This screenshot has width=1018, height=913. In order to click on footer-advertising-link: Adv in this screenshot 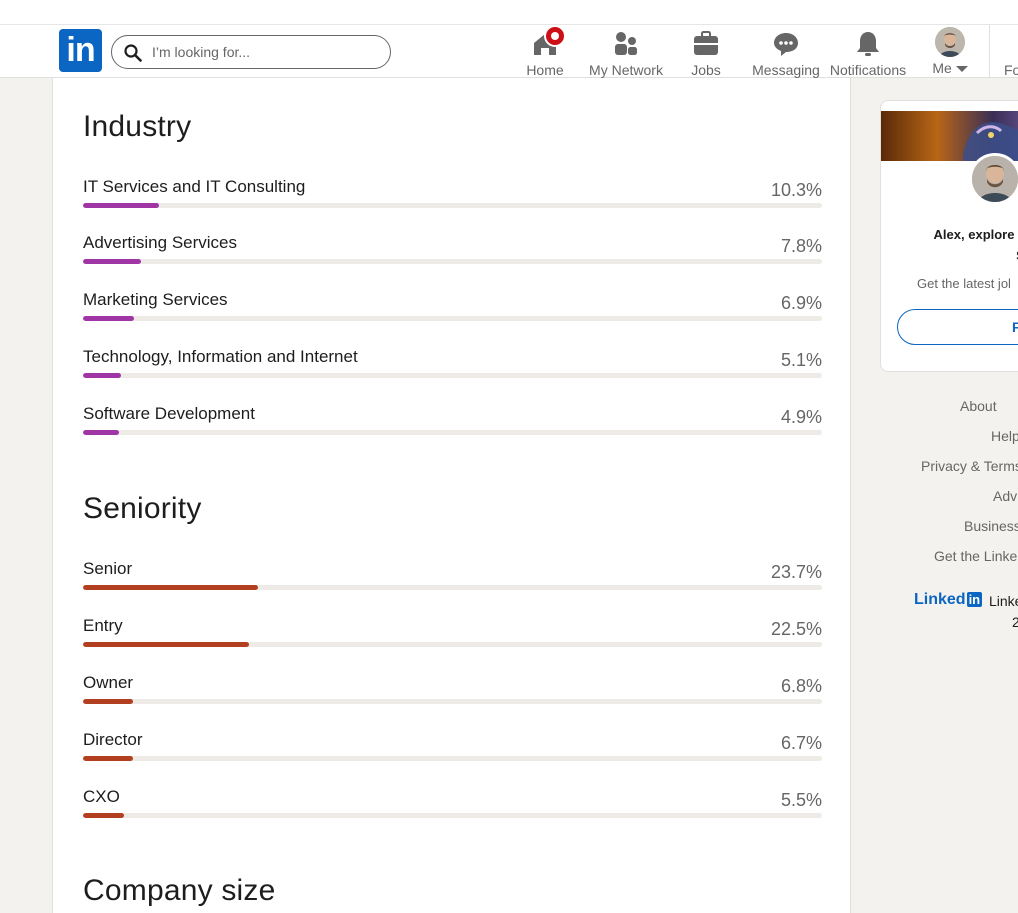, I will do `click(1005, 496)`.